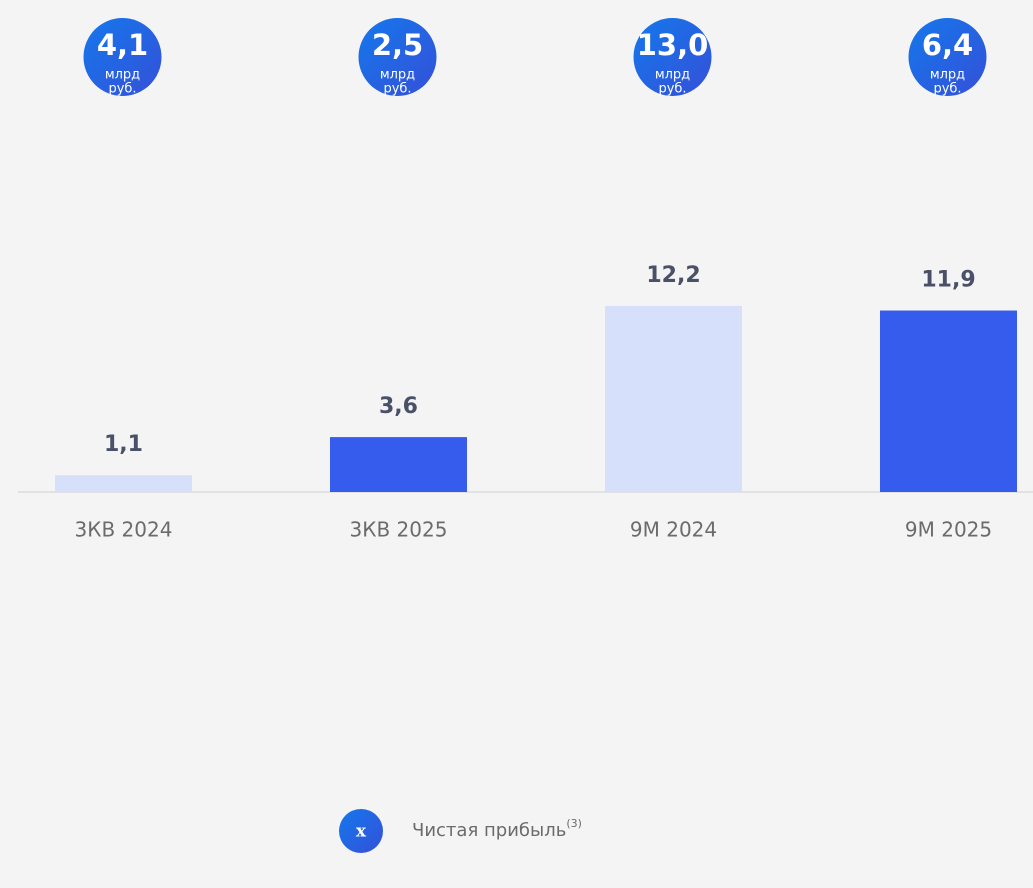 The image size is (1033, 888). What do you see at coordinates (947, 45) in the screenshot?
I see `badge-value: 6,4` at bounding box center [947, 45].